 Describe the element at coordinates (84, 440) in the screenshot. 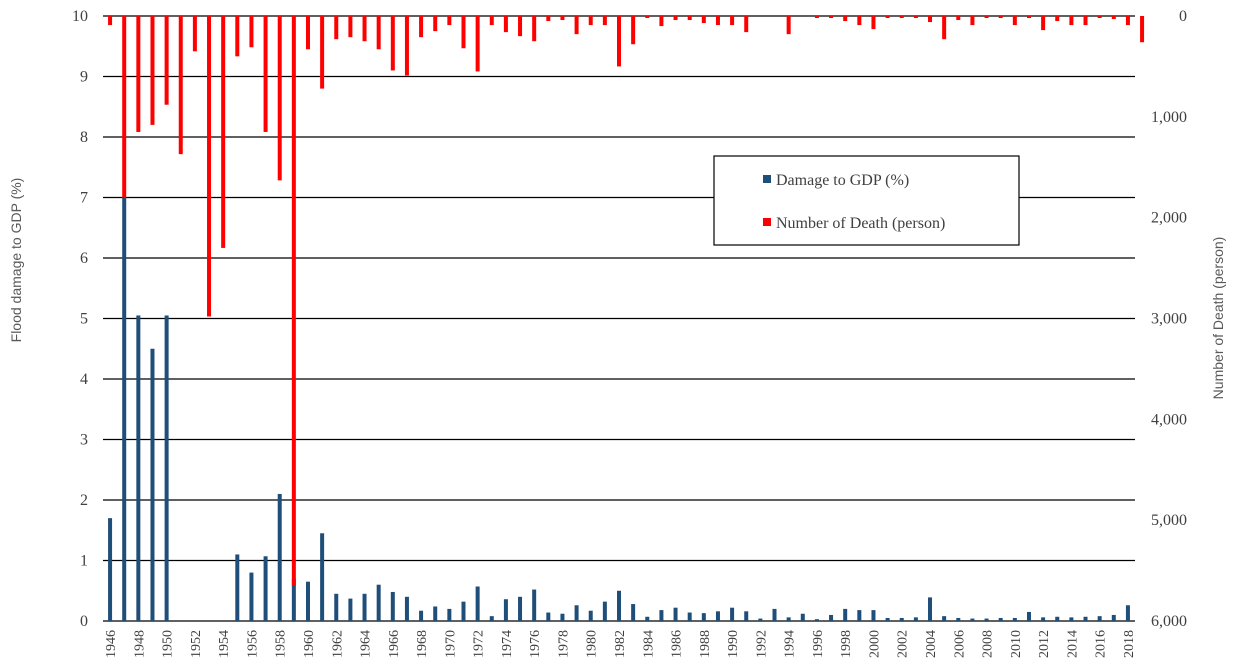

I see `left-tick-label: 3` at that location.